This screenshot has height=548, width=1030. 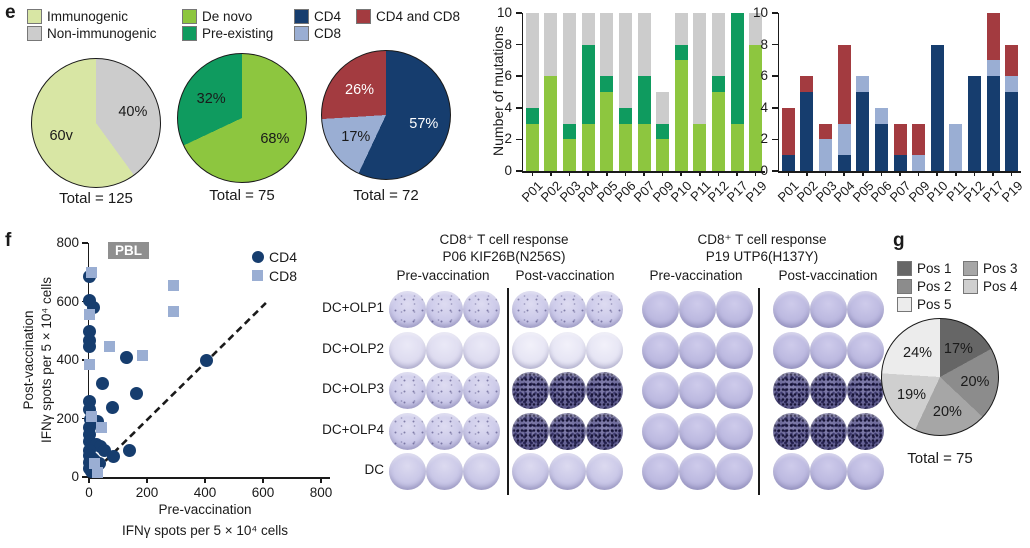 What do you see at coordinates (96, 123) in the screenshot?
I see `pie-immunogenicity: 40% 60v` at bounding box center [96, 123].